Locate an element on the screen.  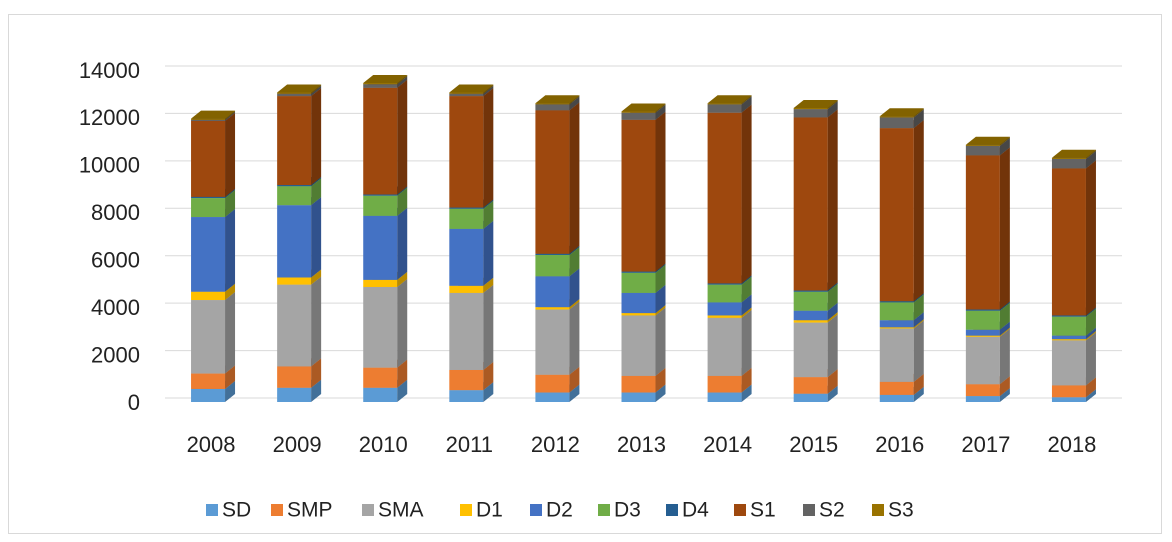
y-tick-label: 8000 is located at coordinates (115, 212).